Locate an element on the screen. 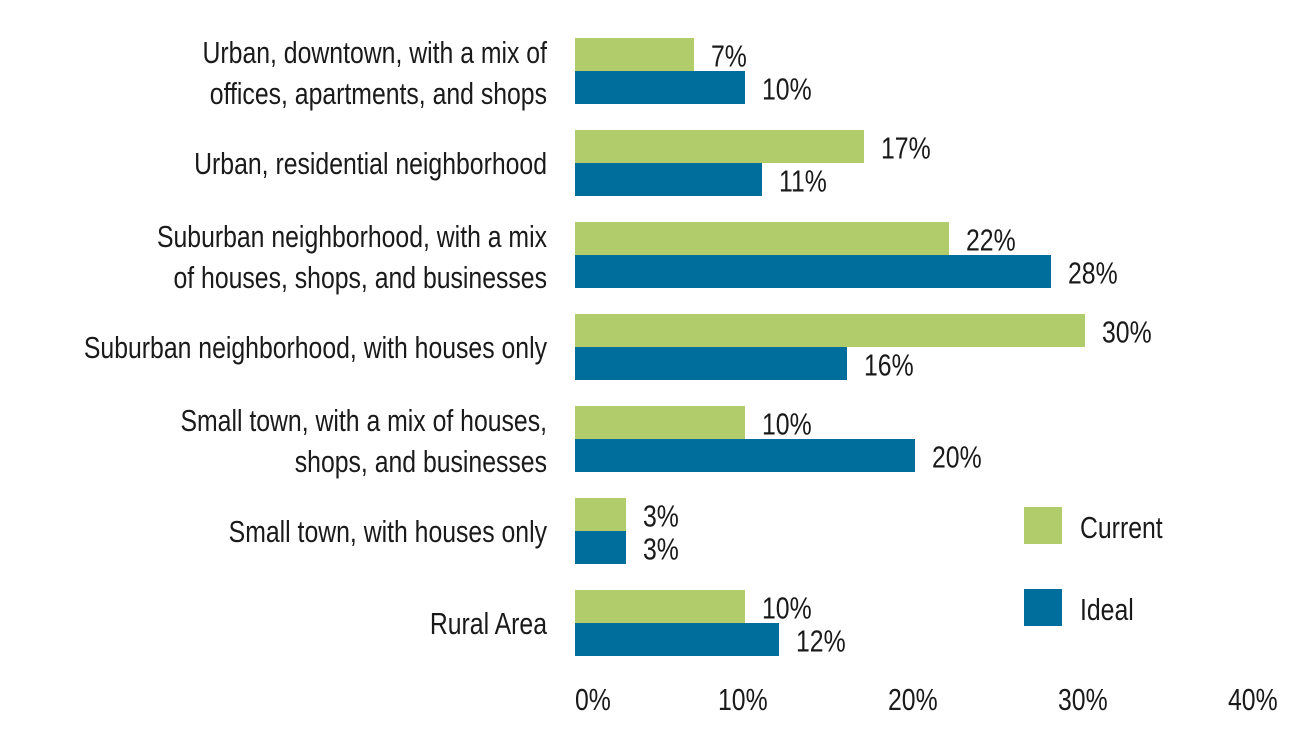  x-tick-label: 0% is located at coordinates (593, 699).